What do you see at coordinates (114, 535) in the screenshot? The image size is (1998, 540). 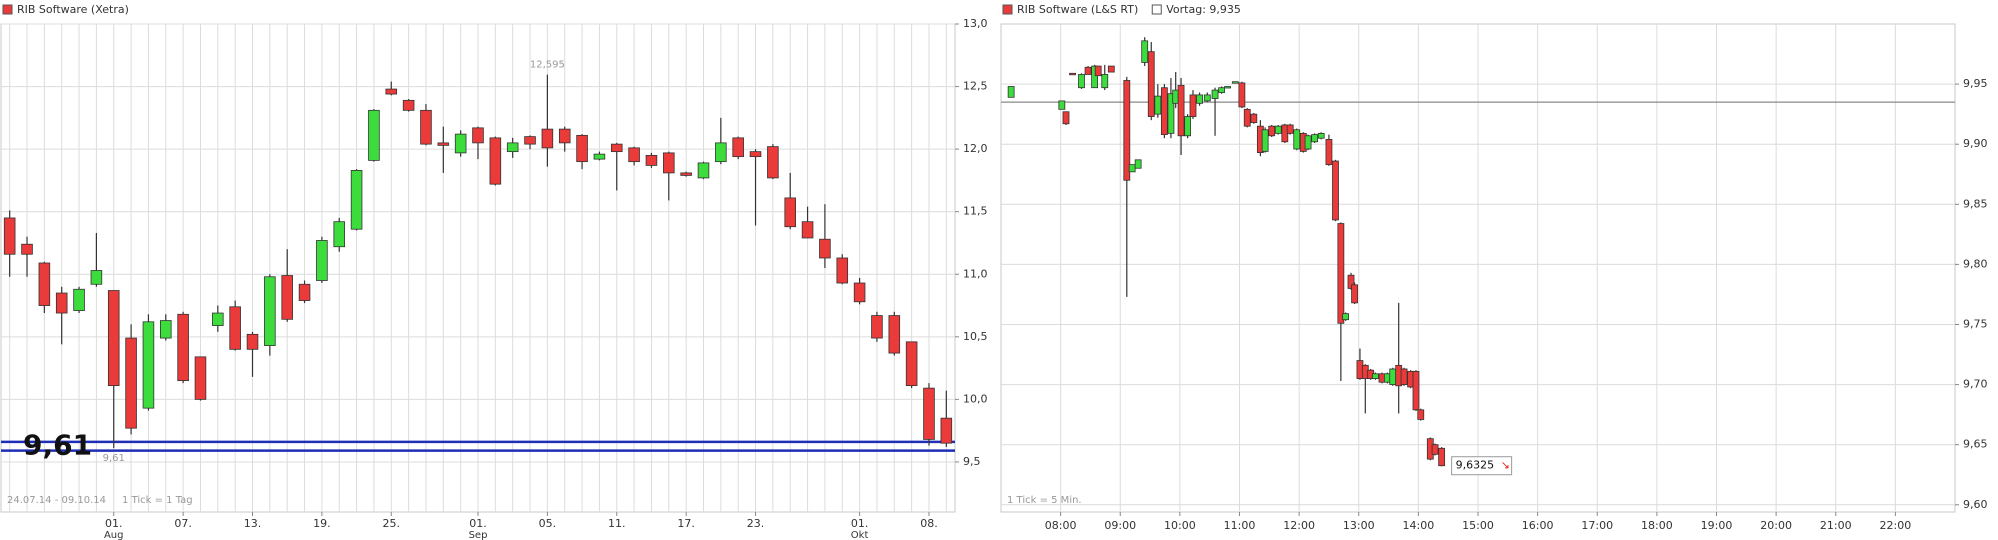 I see `x-tick-sublabel: Aug` at bounding box center [114, 535].